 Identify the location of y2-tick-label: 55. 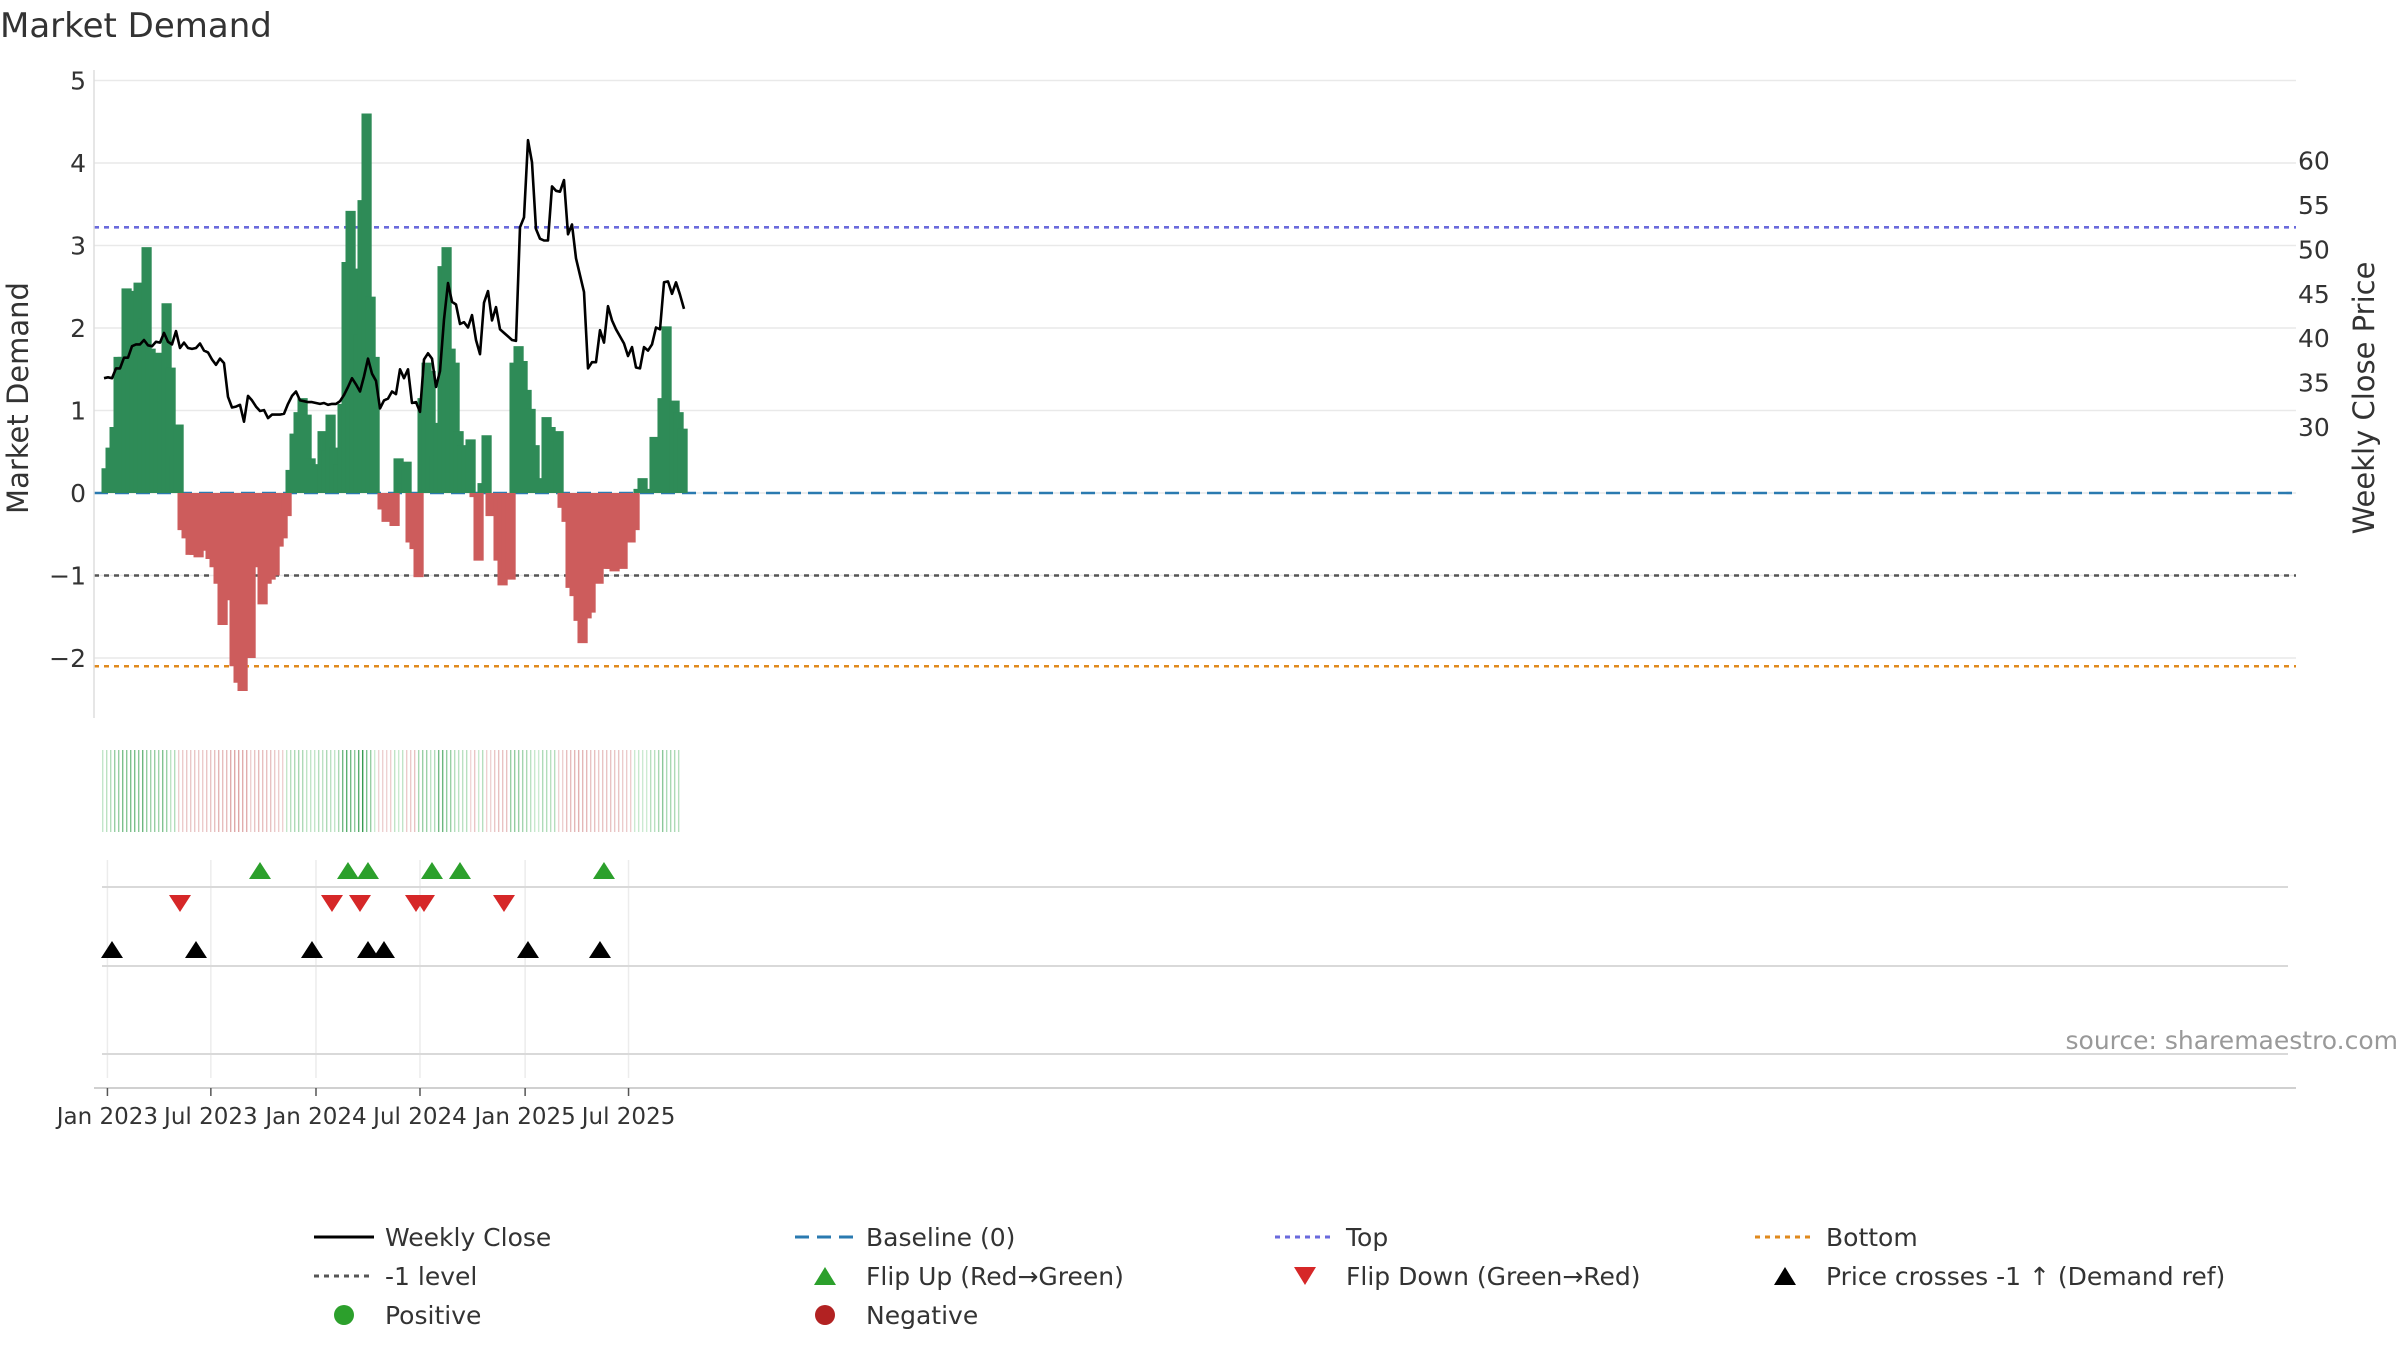
(2314, 205).